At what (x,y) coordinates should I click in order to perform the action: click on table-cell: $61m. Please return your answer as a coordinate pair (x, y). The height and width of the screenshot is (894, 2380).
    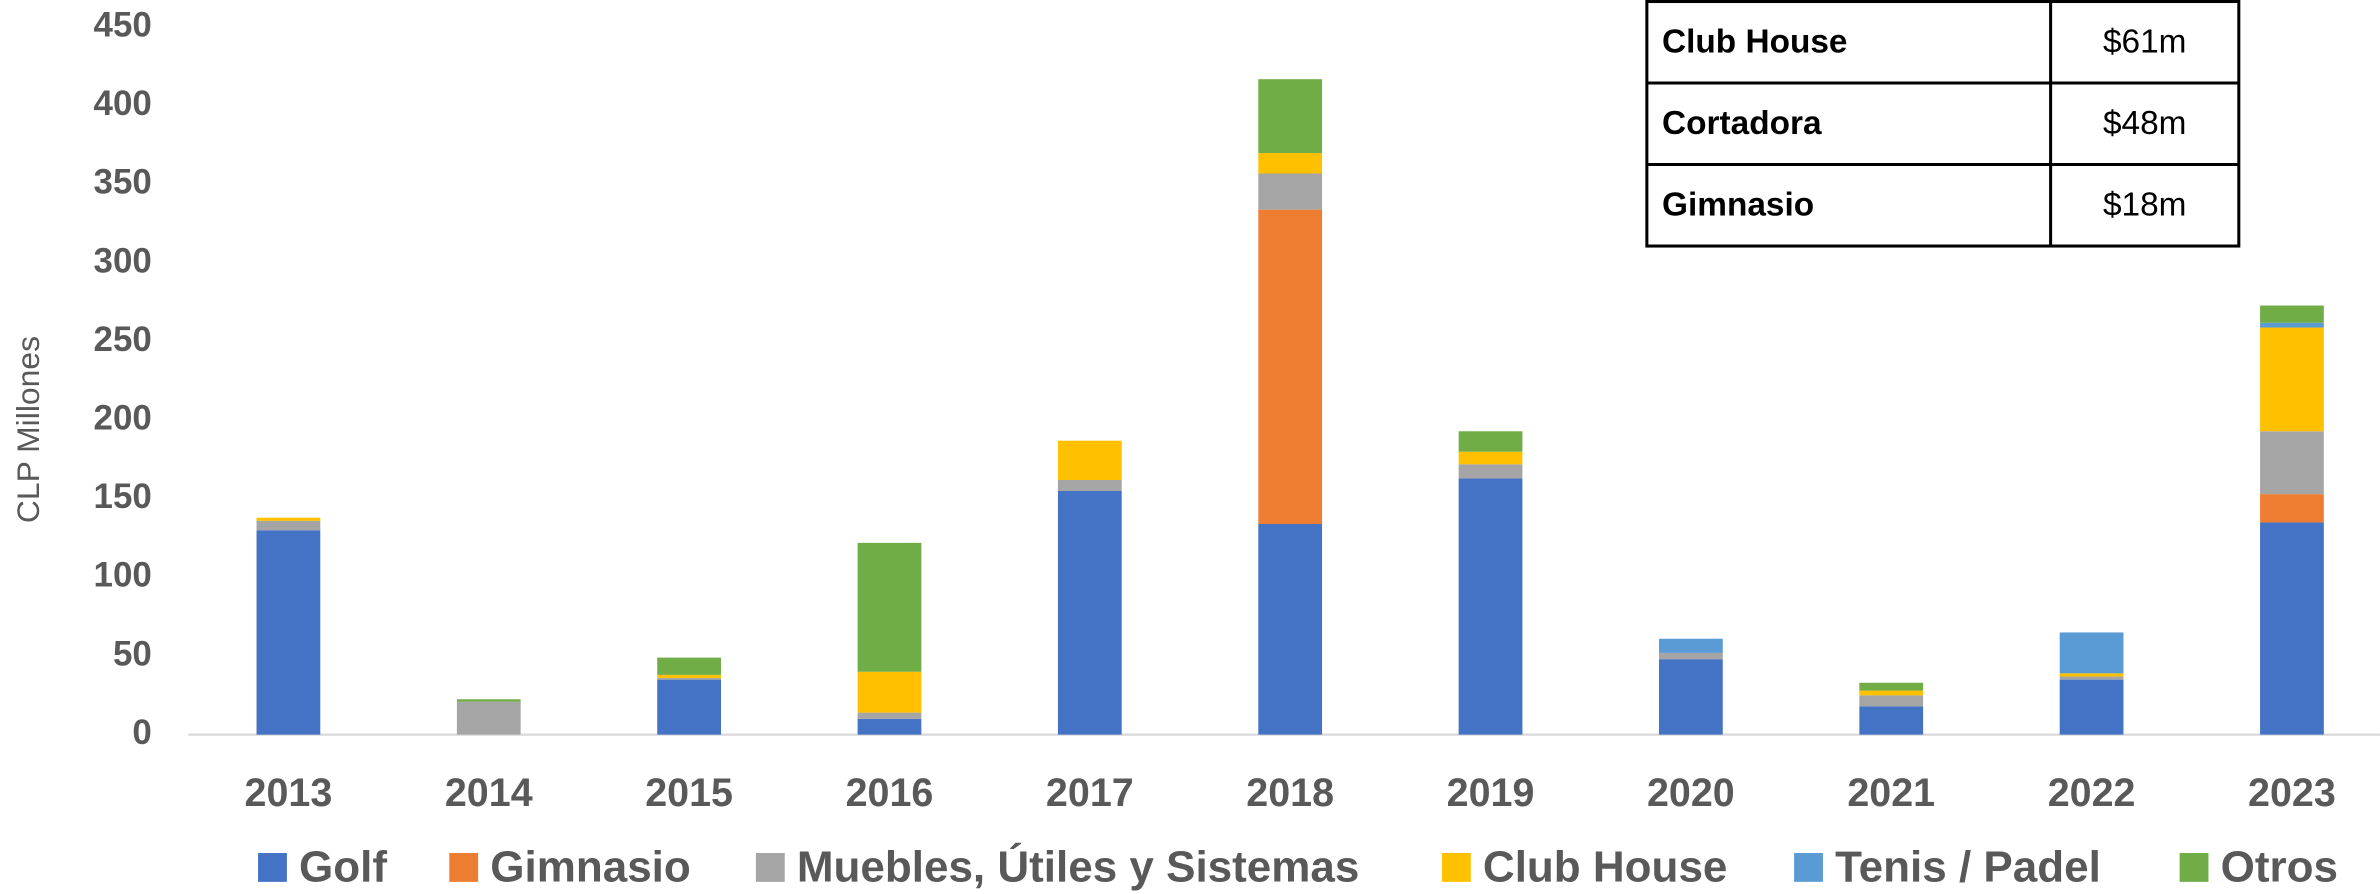
    Looking at the image, I should click on (2144, 42).